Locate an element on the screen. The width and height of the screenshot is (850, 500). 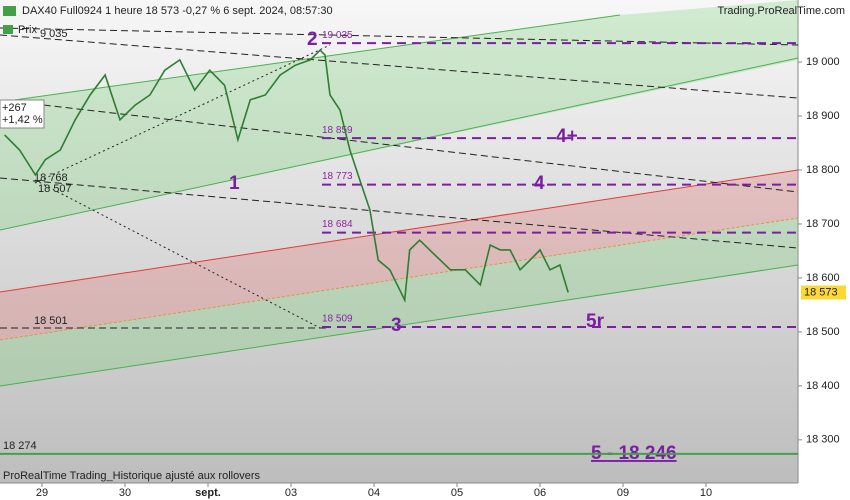
x-tick-label: 03 is located at coordinates (291, 493).